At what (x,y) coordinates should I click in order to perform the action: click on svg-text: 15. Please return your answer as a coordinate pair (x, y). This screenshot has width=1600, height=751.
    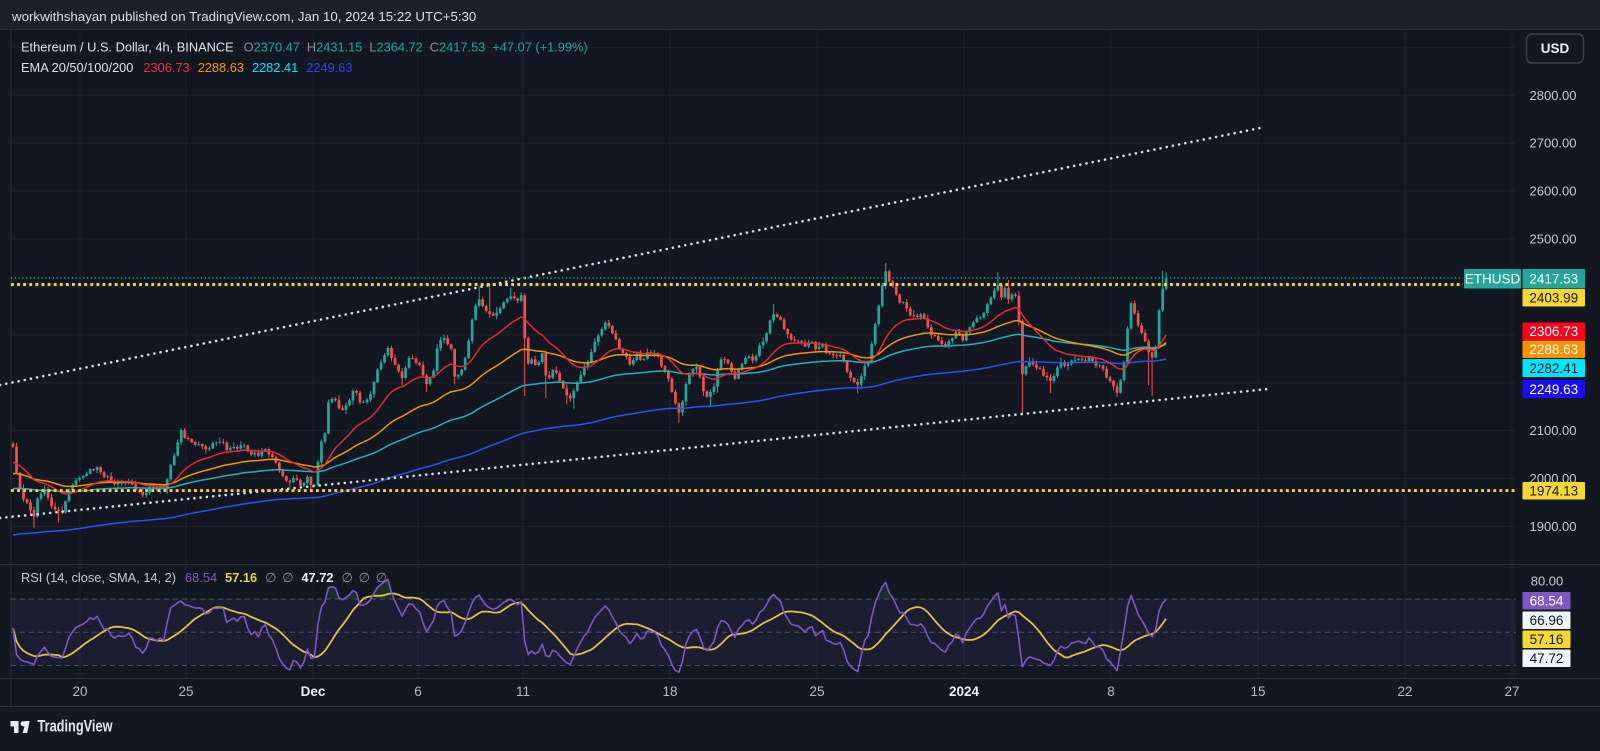
    Looking at the image, I should click on (1257, 691).